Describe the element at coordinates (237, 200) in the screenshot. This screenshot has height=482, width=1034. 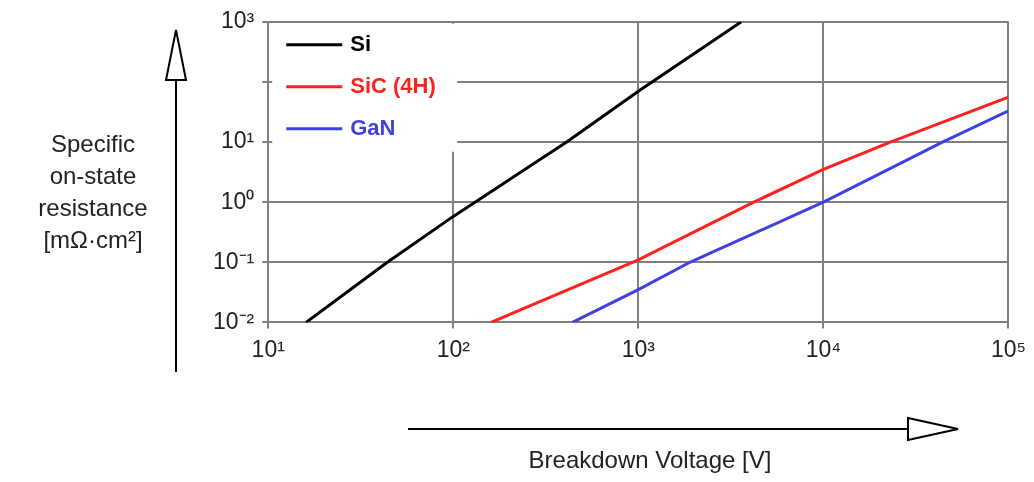
I see `y-tick-label: 10⁰` at that location.